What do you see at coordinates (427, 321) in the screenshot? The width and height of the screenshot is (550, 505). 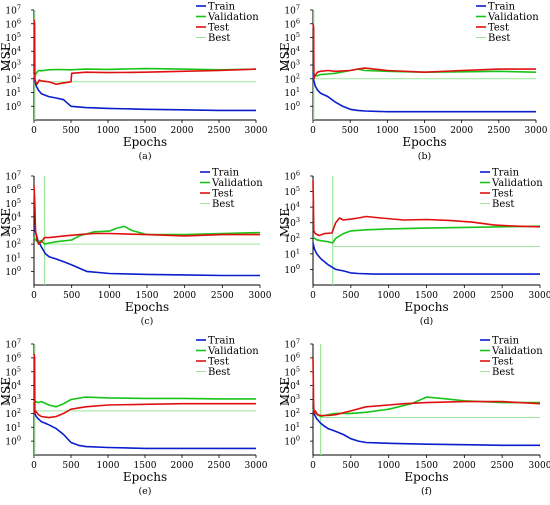 I see `panel-label: (d)` at bounding box center [427, 321].